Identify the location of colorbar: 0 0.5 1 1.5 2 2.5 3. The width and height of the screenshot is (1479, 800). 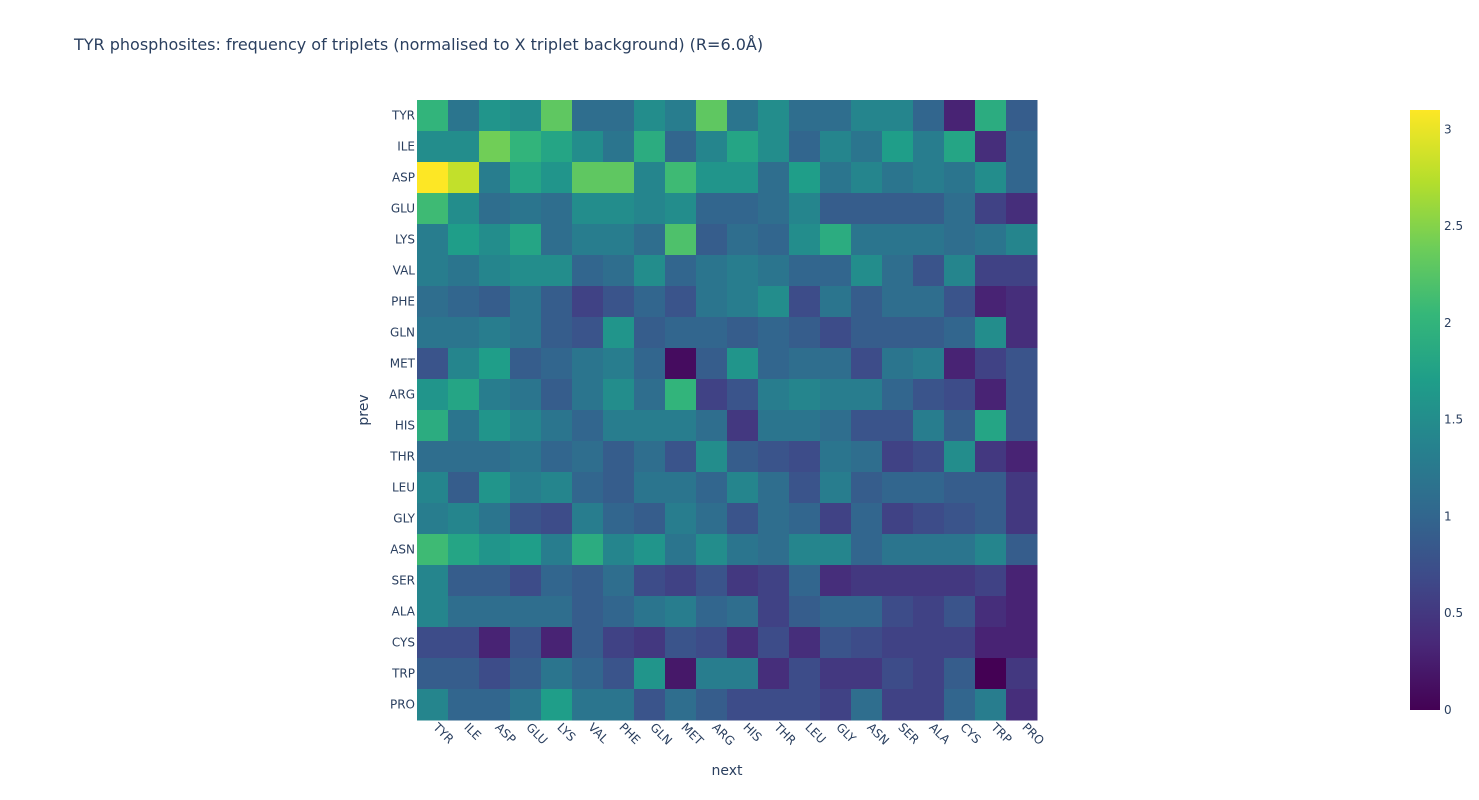
(1436, 413).